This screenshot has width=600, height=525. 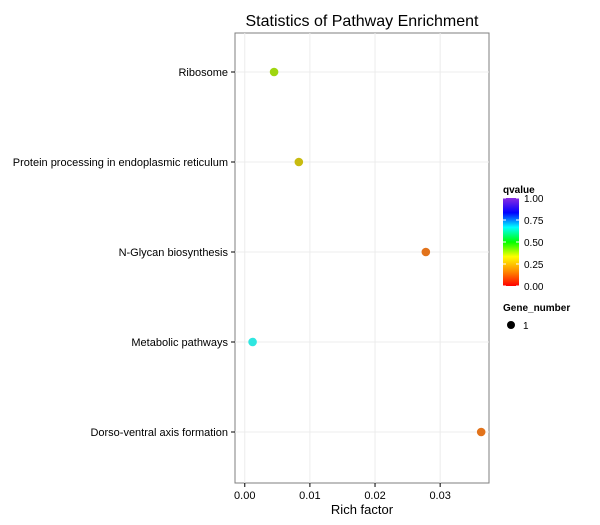 What do you see at coordinates (374, 496) in the screenshot?
I see `x-tick-label: 0.02` at bounding box center [374, 496].